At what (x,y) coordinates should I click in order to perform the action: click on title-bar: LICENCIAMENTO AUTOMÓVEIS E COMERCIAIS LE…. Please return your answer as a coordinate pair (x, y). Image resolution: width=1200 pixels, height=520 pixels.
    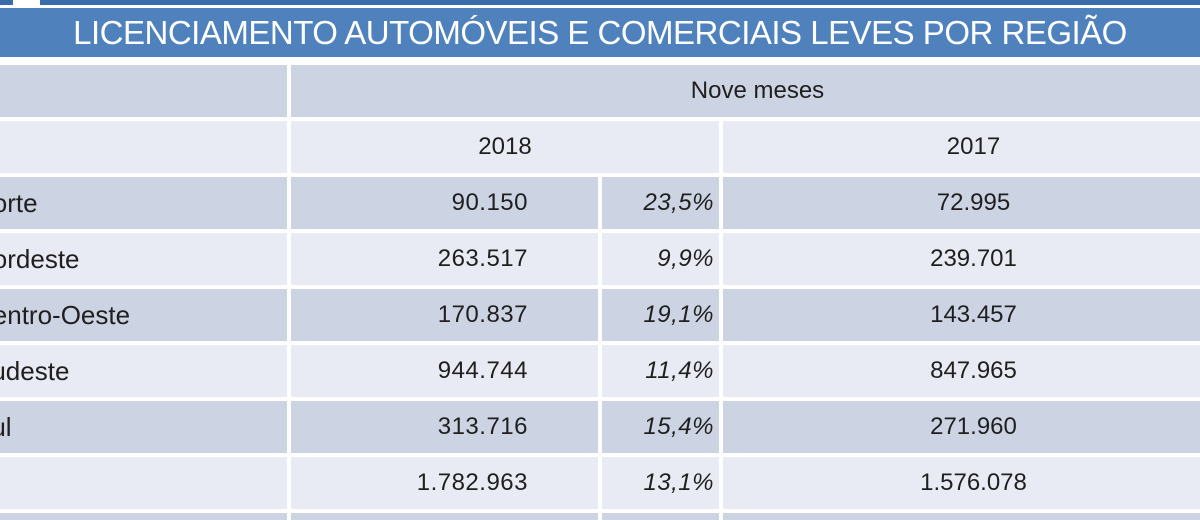
    Looking at the image, I should click on (600, 32).